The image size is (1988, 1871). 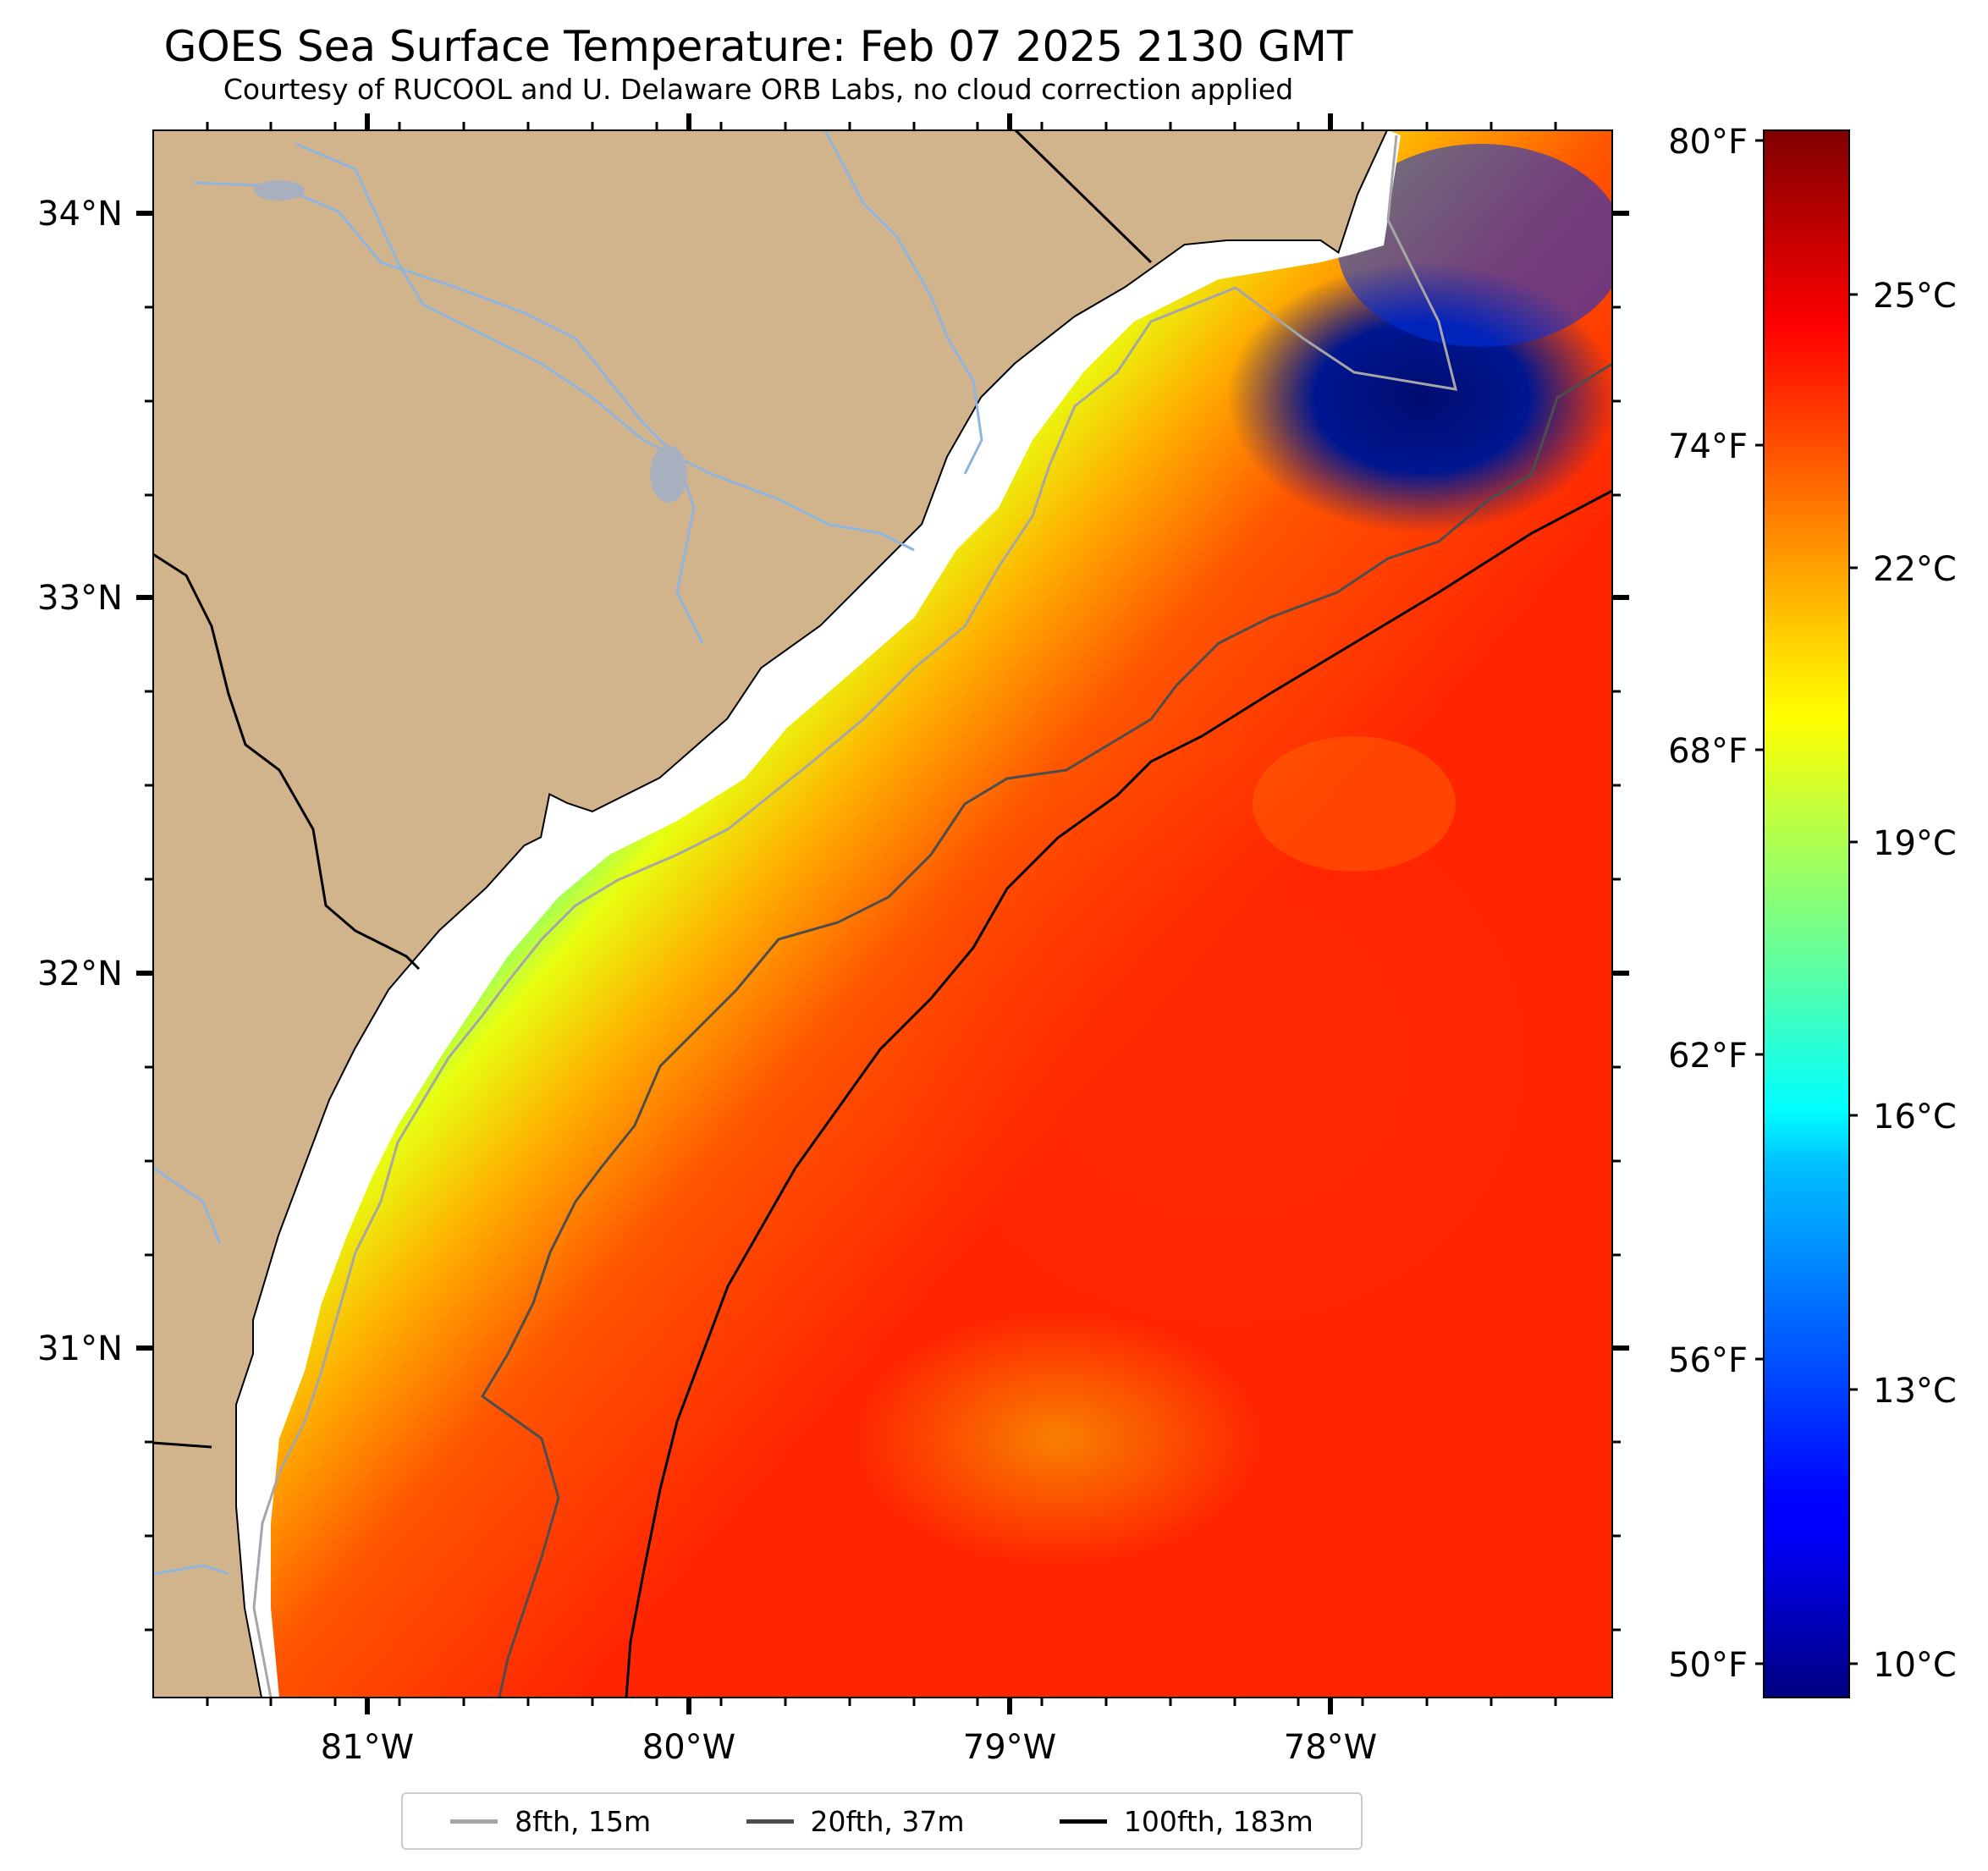 I want to click on legend-swatch-8fth, so click(x=474, y=1822).